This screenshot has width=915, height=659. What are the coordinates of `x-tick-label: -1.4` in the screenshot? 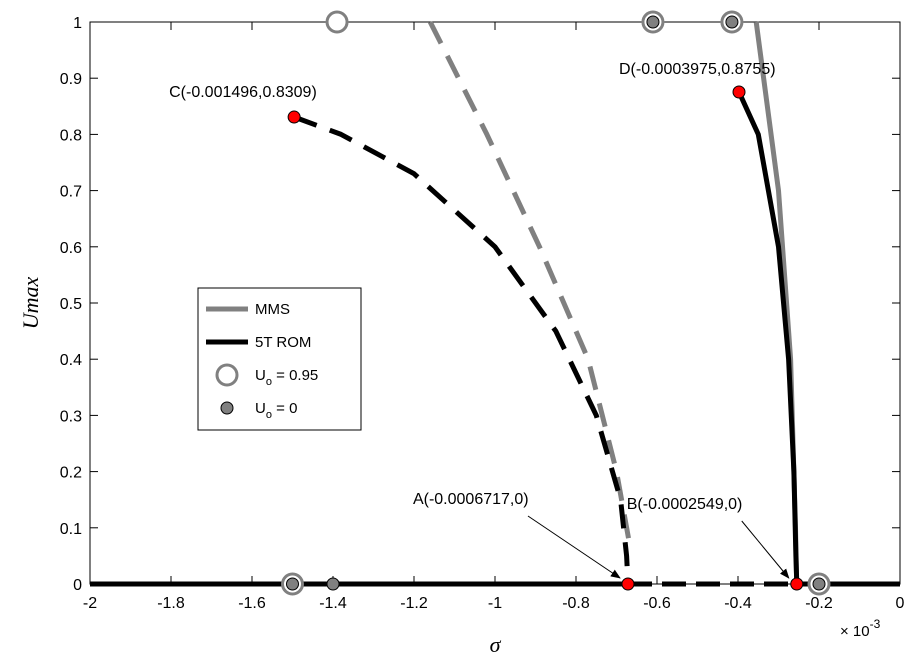 It's located at (333, 603).